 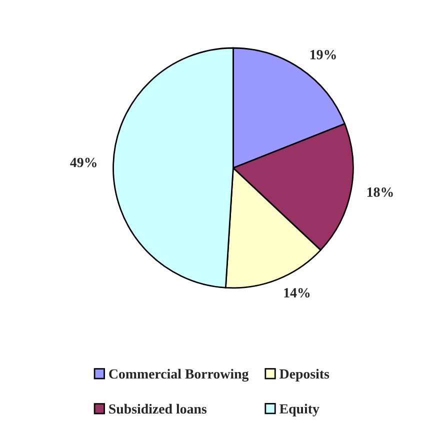 What do you see at coordinates (300, 410) in the screenshot?
I see `legend-label: Equity` at bounding box center [300, 410].